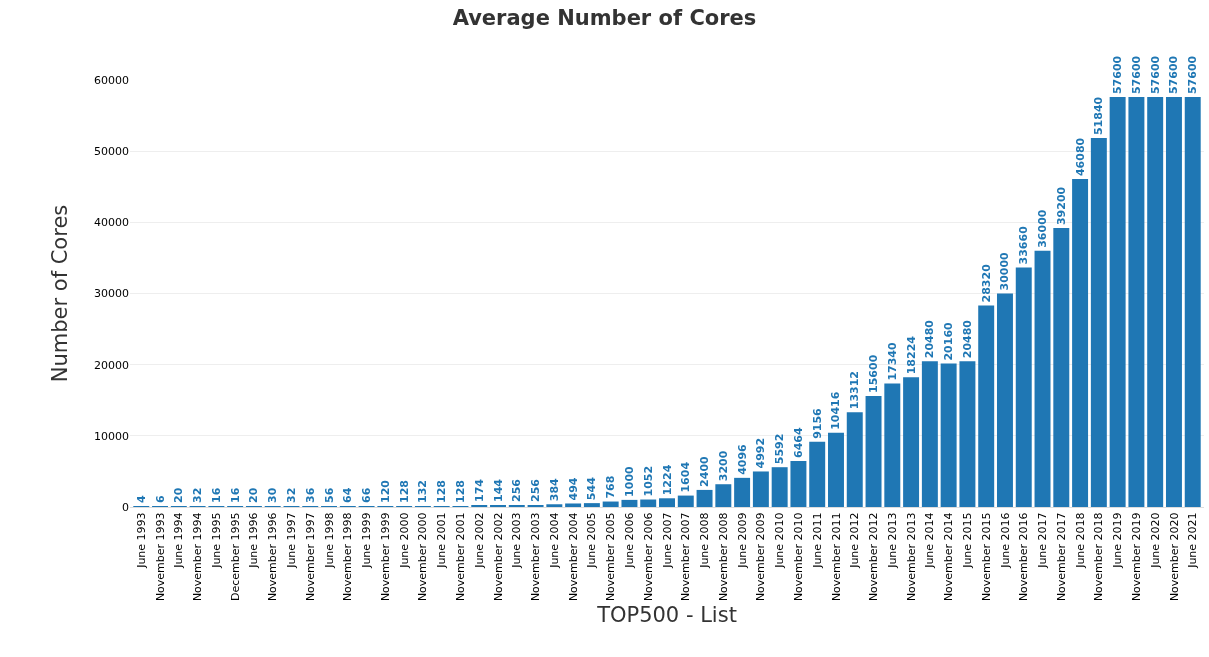 The height and width of the screenshot is (657, 1209). Describe the element at coordinates (742, 459) in the screenshot. I see `data-label: 4096` at that location.